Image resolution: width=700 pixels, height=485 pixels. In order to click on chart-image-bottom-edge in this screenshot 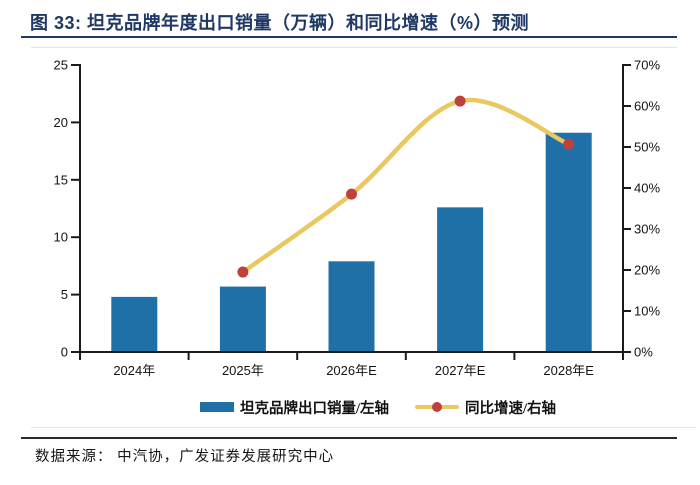, I will do `click(363, 427)`.